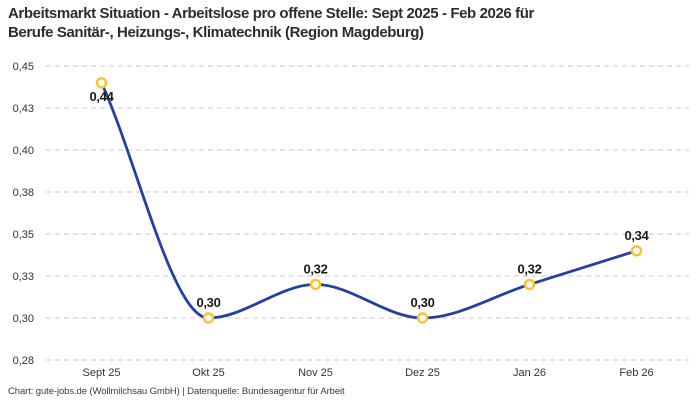 This screenshot has width=700, height=400. What do you see at coordinates (208, 373) in the screenshot?
I see `x-axis-tick-label: Okt 25` at bounding box center [208, 373].